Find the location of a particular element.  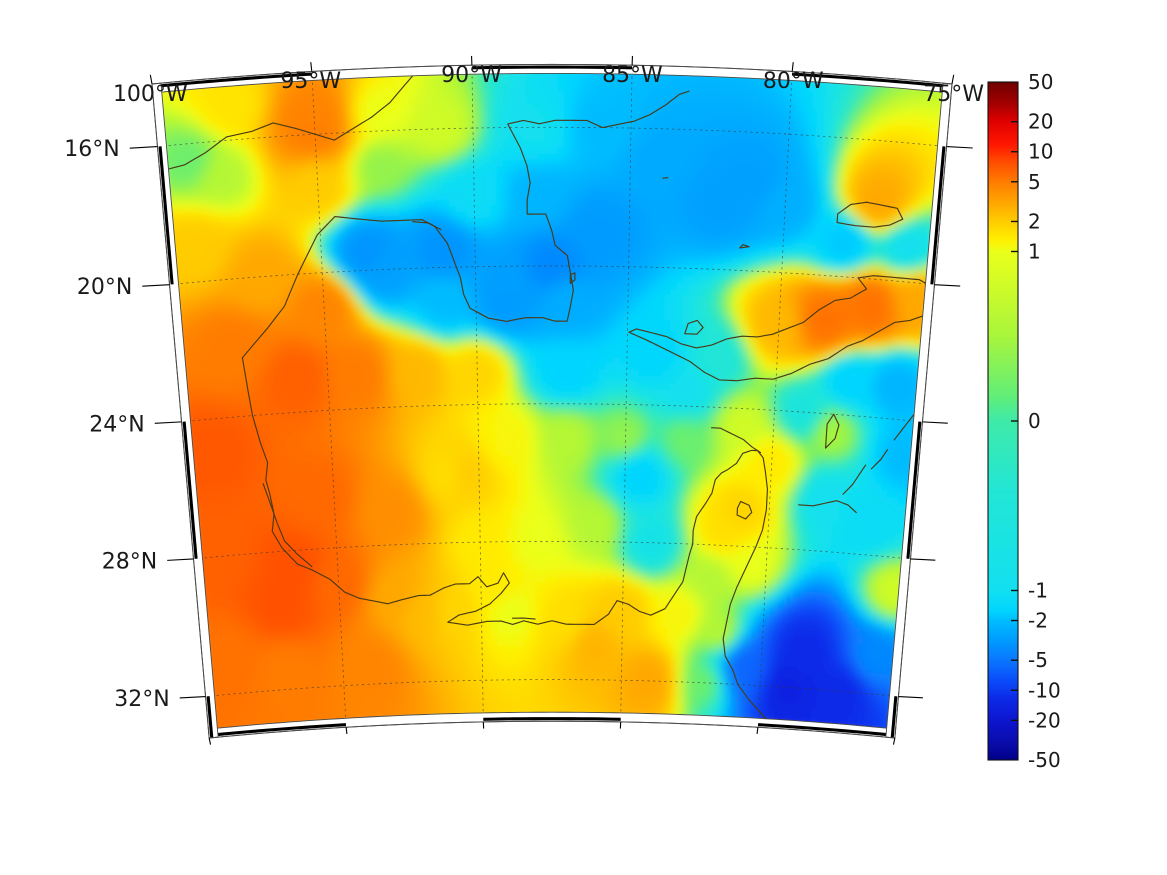

x-tick-label: 75°W is located at coordinates (953, 94).